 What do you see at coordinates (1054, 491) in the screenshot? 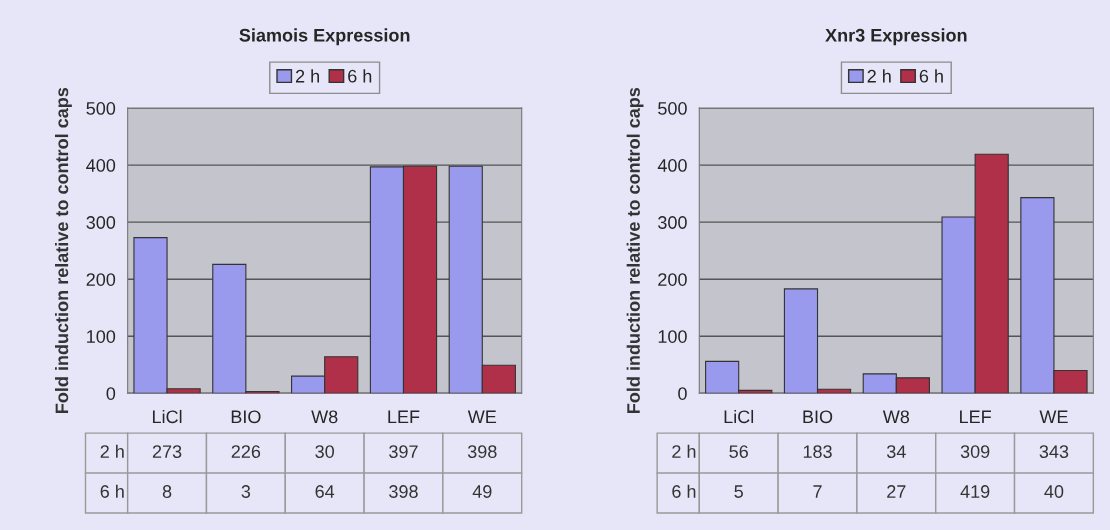
I see `data-label: 40` at bounding box center [1054, 491].